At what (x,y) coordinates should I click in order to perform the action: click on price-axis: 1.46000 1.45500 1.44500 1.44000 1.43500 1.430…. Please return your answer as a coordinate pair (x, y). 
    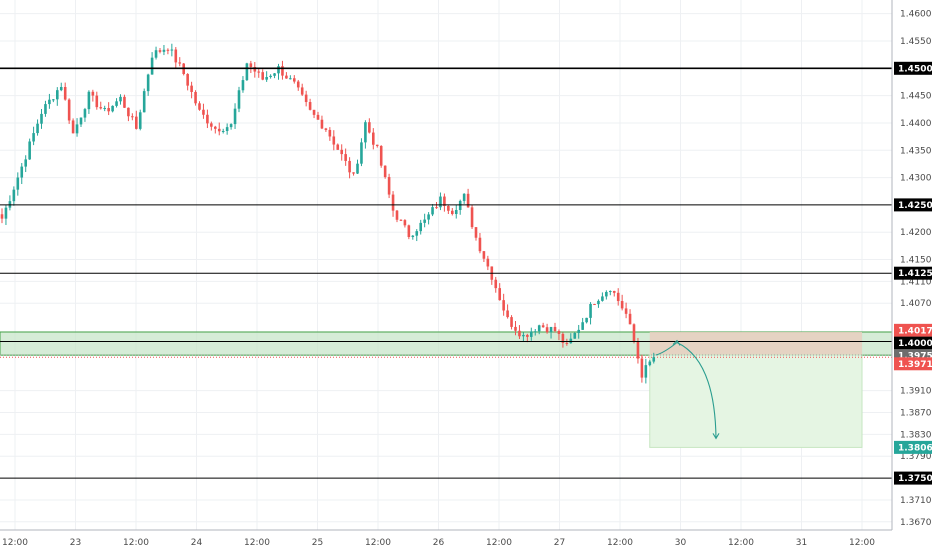
    Looking at the image, I should click on (916, 269).